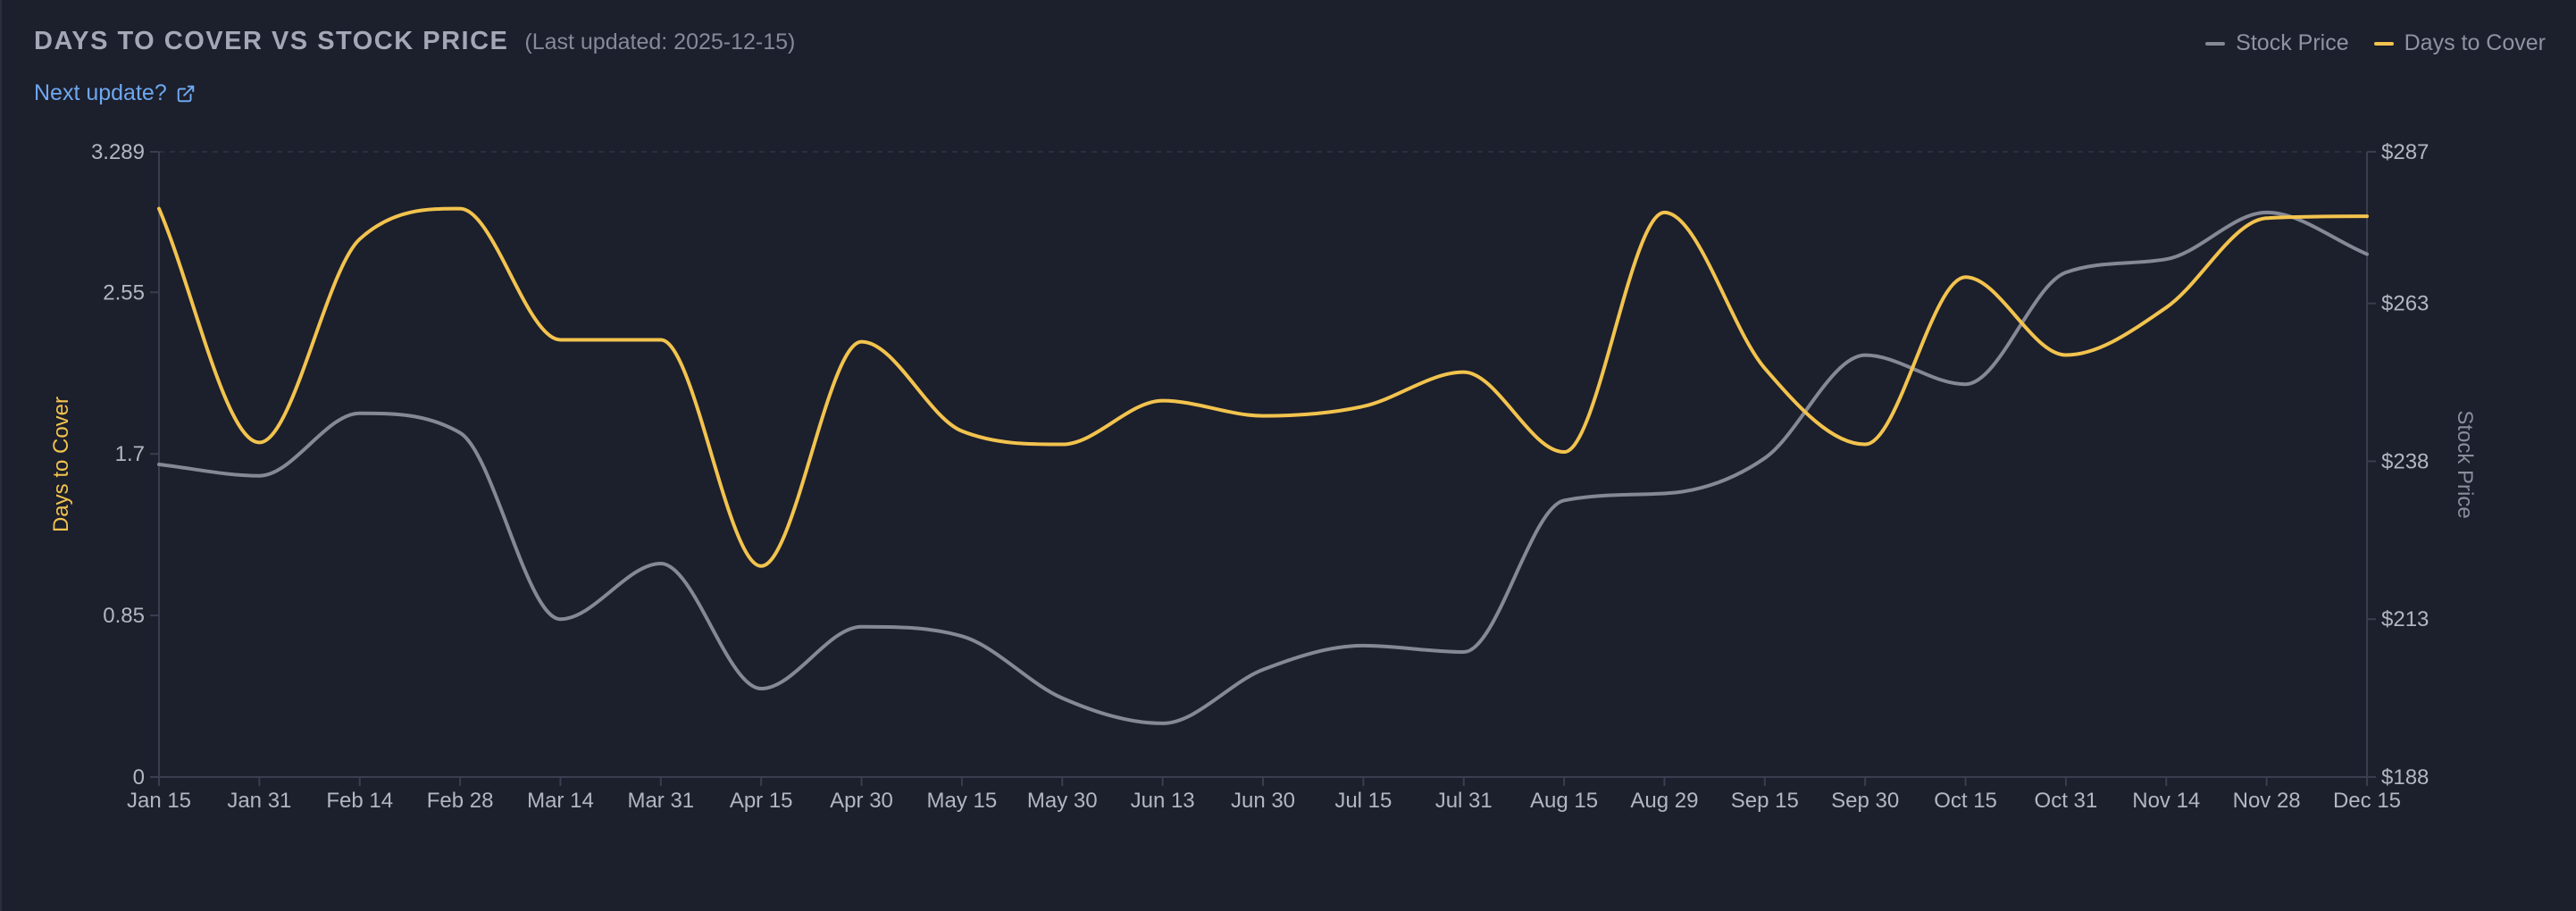  What do you see at coordinates (1966, 801) in the screenshot?
I see `x-tick-label: Oct 15` at bounding box center [1966, 801].